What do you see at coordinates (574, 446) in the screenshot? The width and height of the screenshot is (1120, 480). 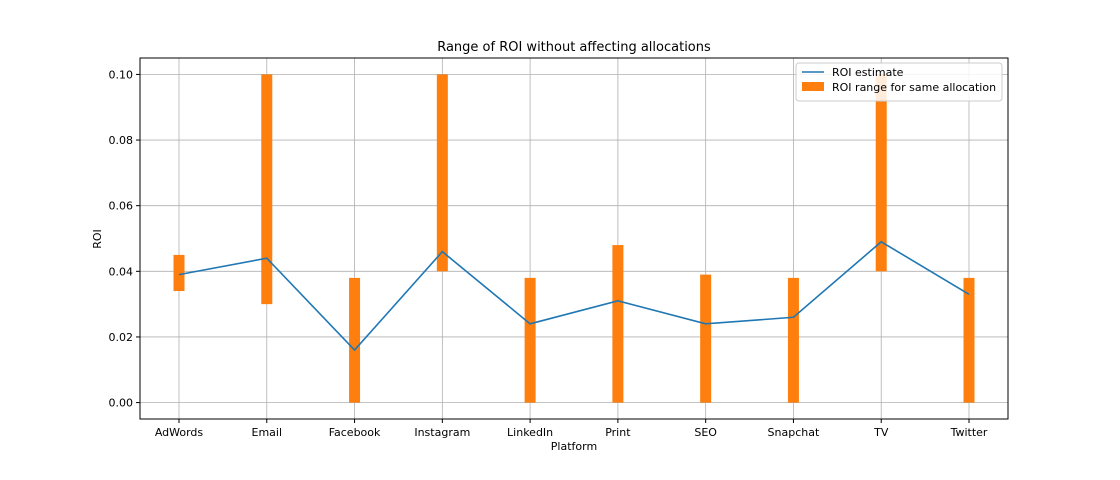 I see `x-axis-title: Platform` at bounding box center [574, 446].